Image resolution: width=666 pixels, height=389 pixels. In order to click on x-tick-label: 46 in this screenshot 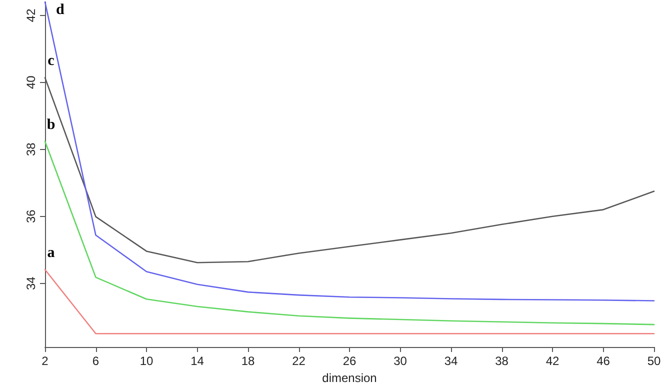, I will do `click(603, 361)`.